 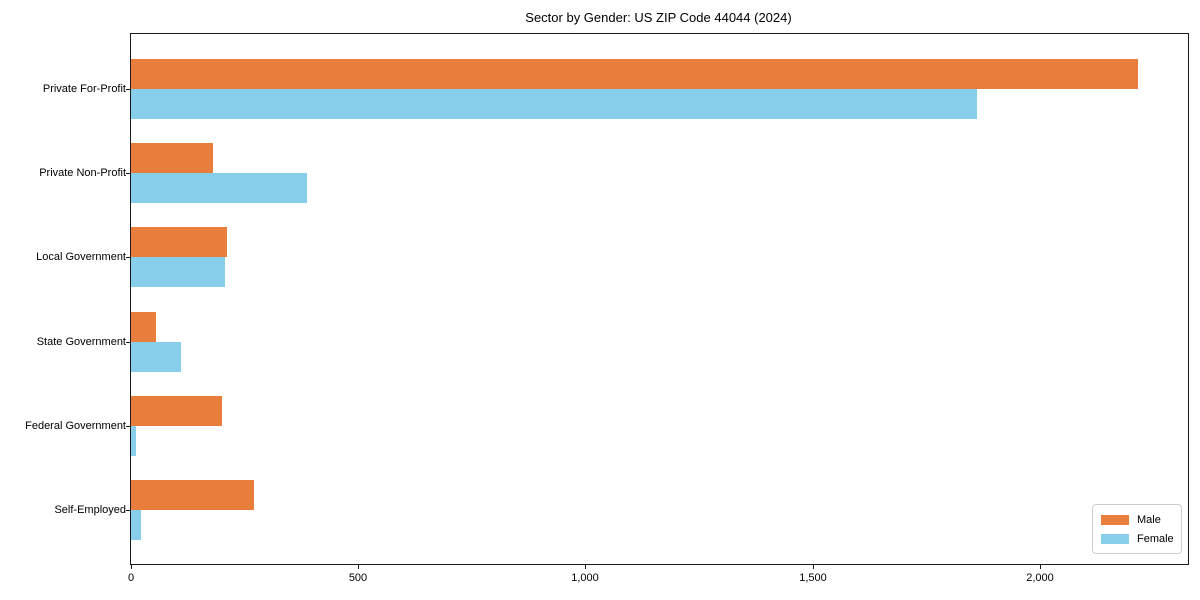 What do you see at coordinates (1115, 538) in the screenshot?
I see `female-swatch-icon` at bounding box center [1115, 538].